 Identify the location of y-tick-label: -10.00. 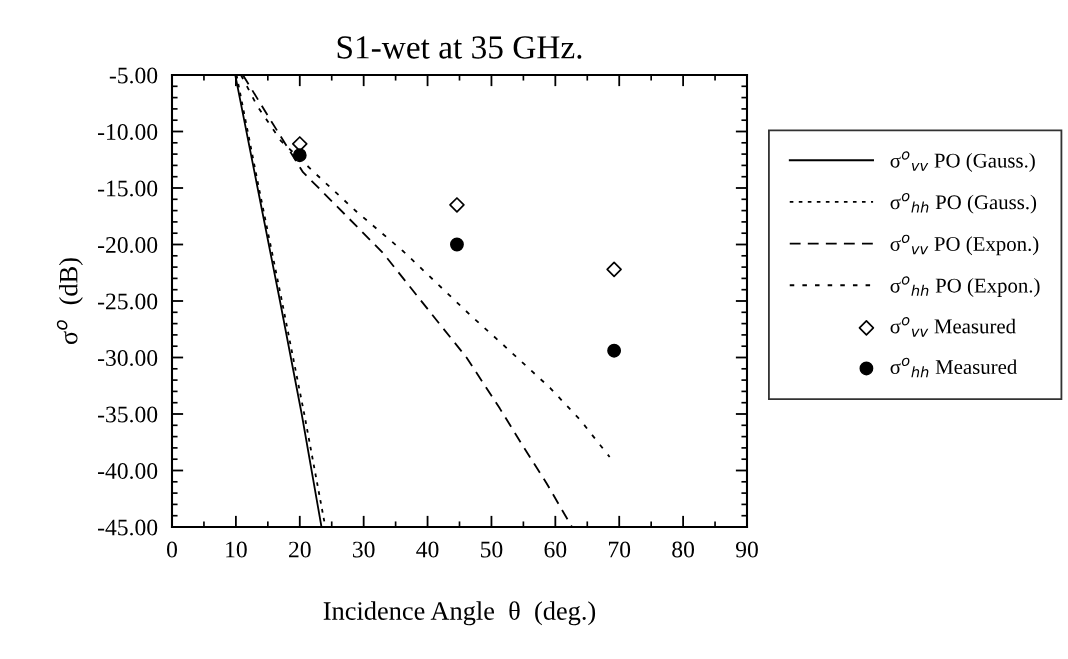
(128, 132).